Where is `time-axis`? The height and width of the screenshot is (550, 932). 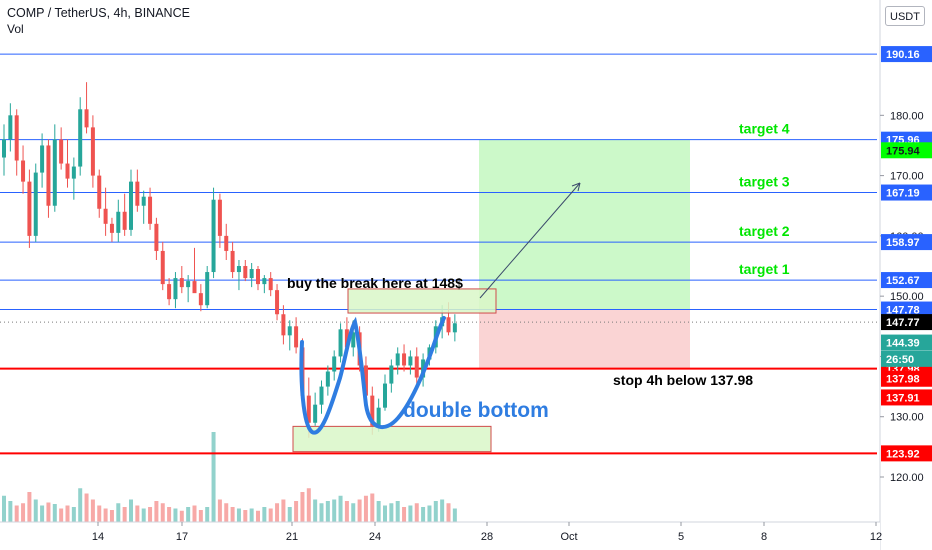
time-axis is located at coordinates (440, 536).